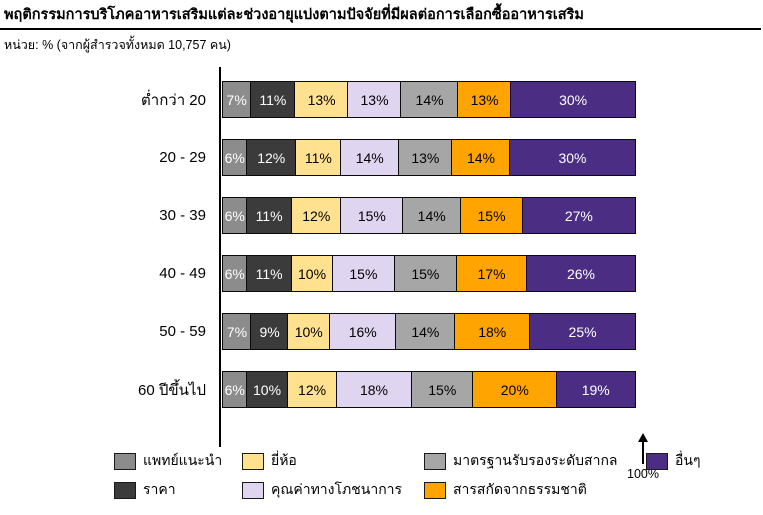 Image resolution: width=763 pixels, height=515 pixels. I want to click on legend-item: คุณค่าทางโภชนาการ, so click(333, 490).